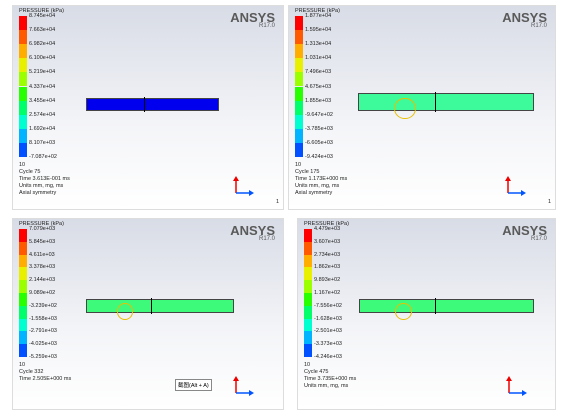  What do you see at coordinates (319, 142) in the screenshot?
I see `legend-label: -6.605e+03` at bounding box center [319, 142].